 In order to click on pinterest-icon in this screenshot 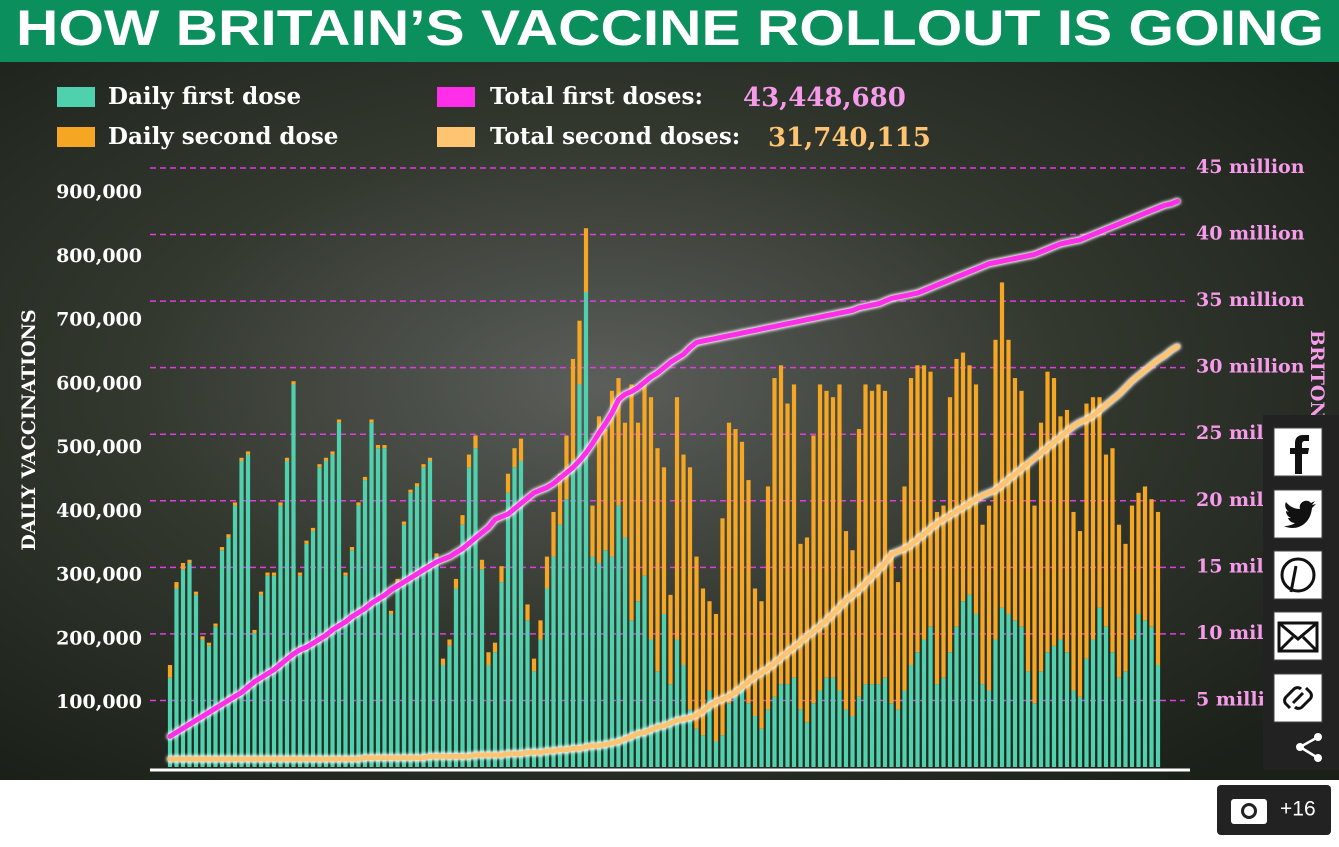, I will do `click(1298, 575)`.